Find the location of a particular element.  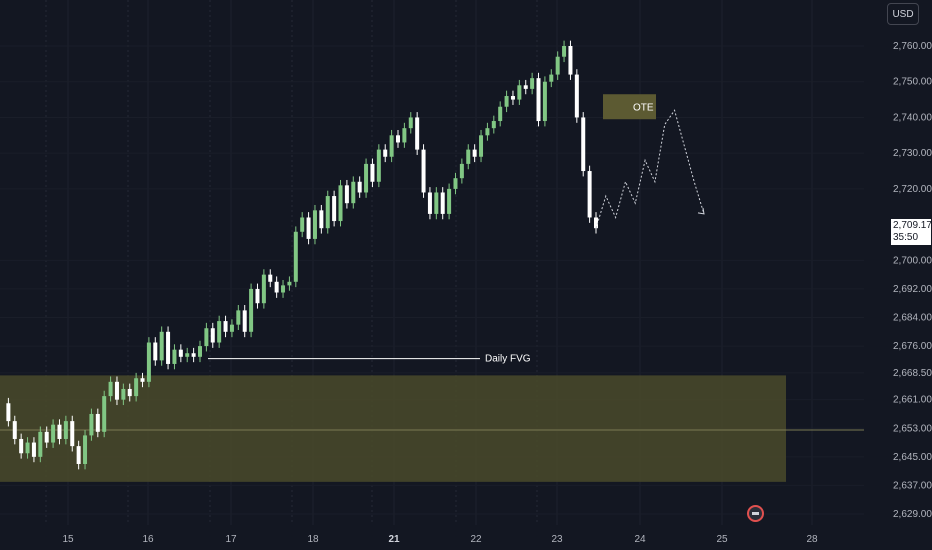

y-tick-label: 2,684.00 is located at coordinates (912, 318).